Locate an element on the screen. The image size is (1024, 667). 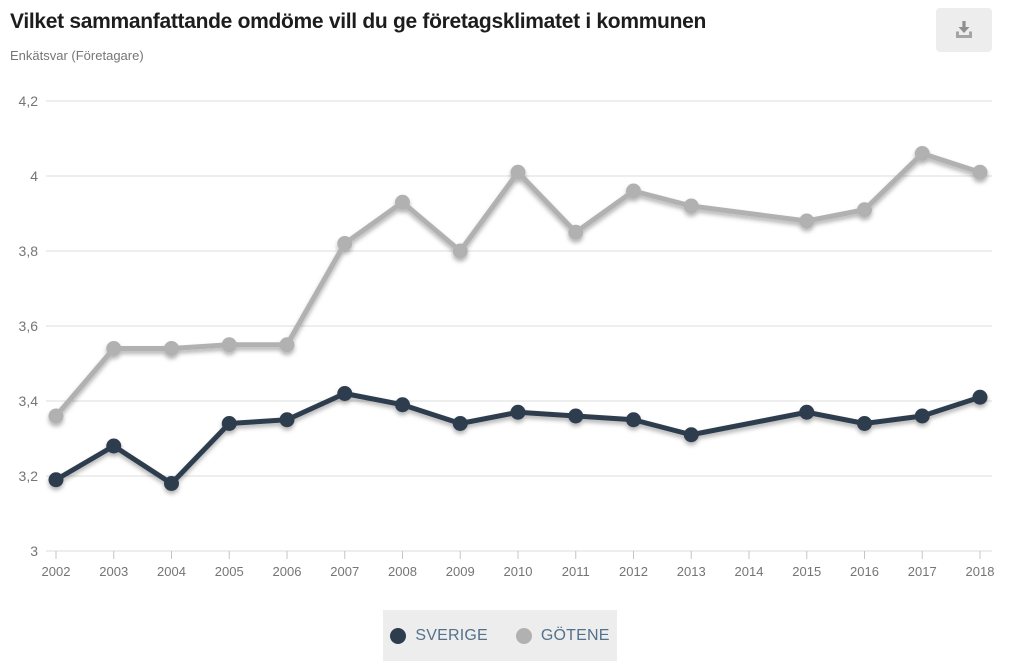
legend: SVERIGE GÖTENE is located at coordinates (500, 635).